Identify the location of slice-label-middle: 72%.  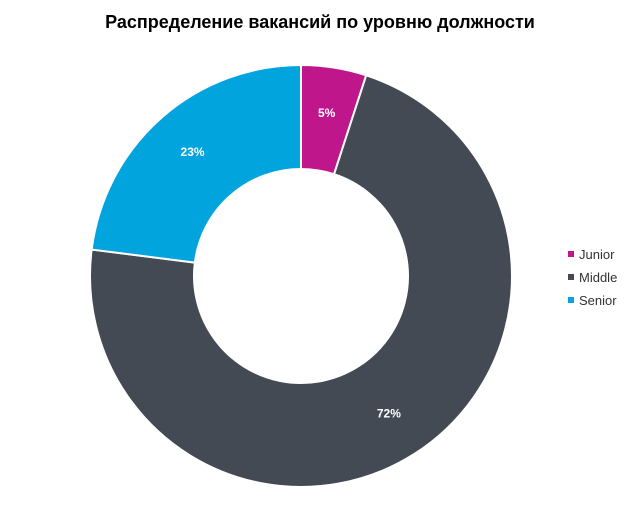
(389, 414).